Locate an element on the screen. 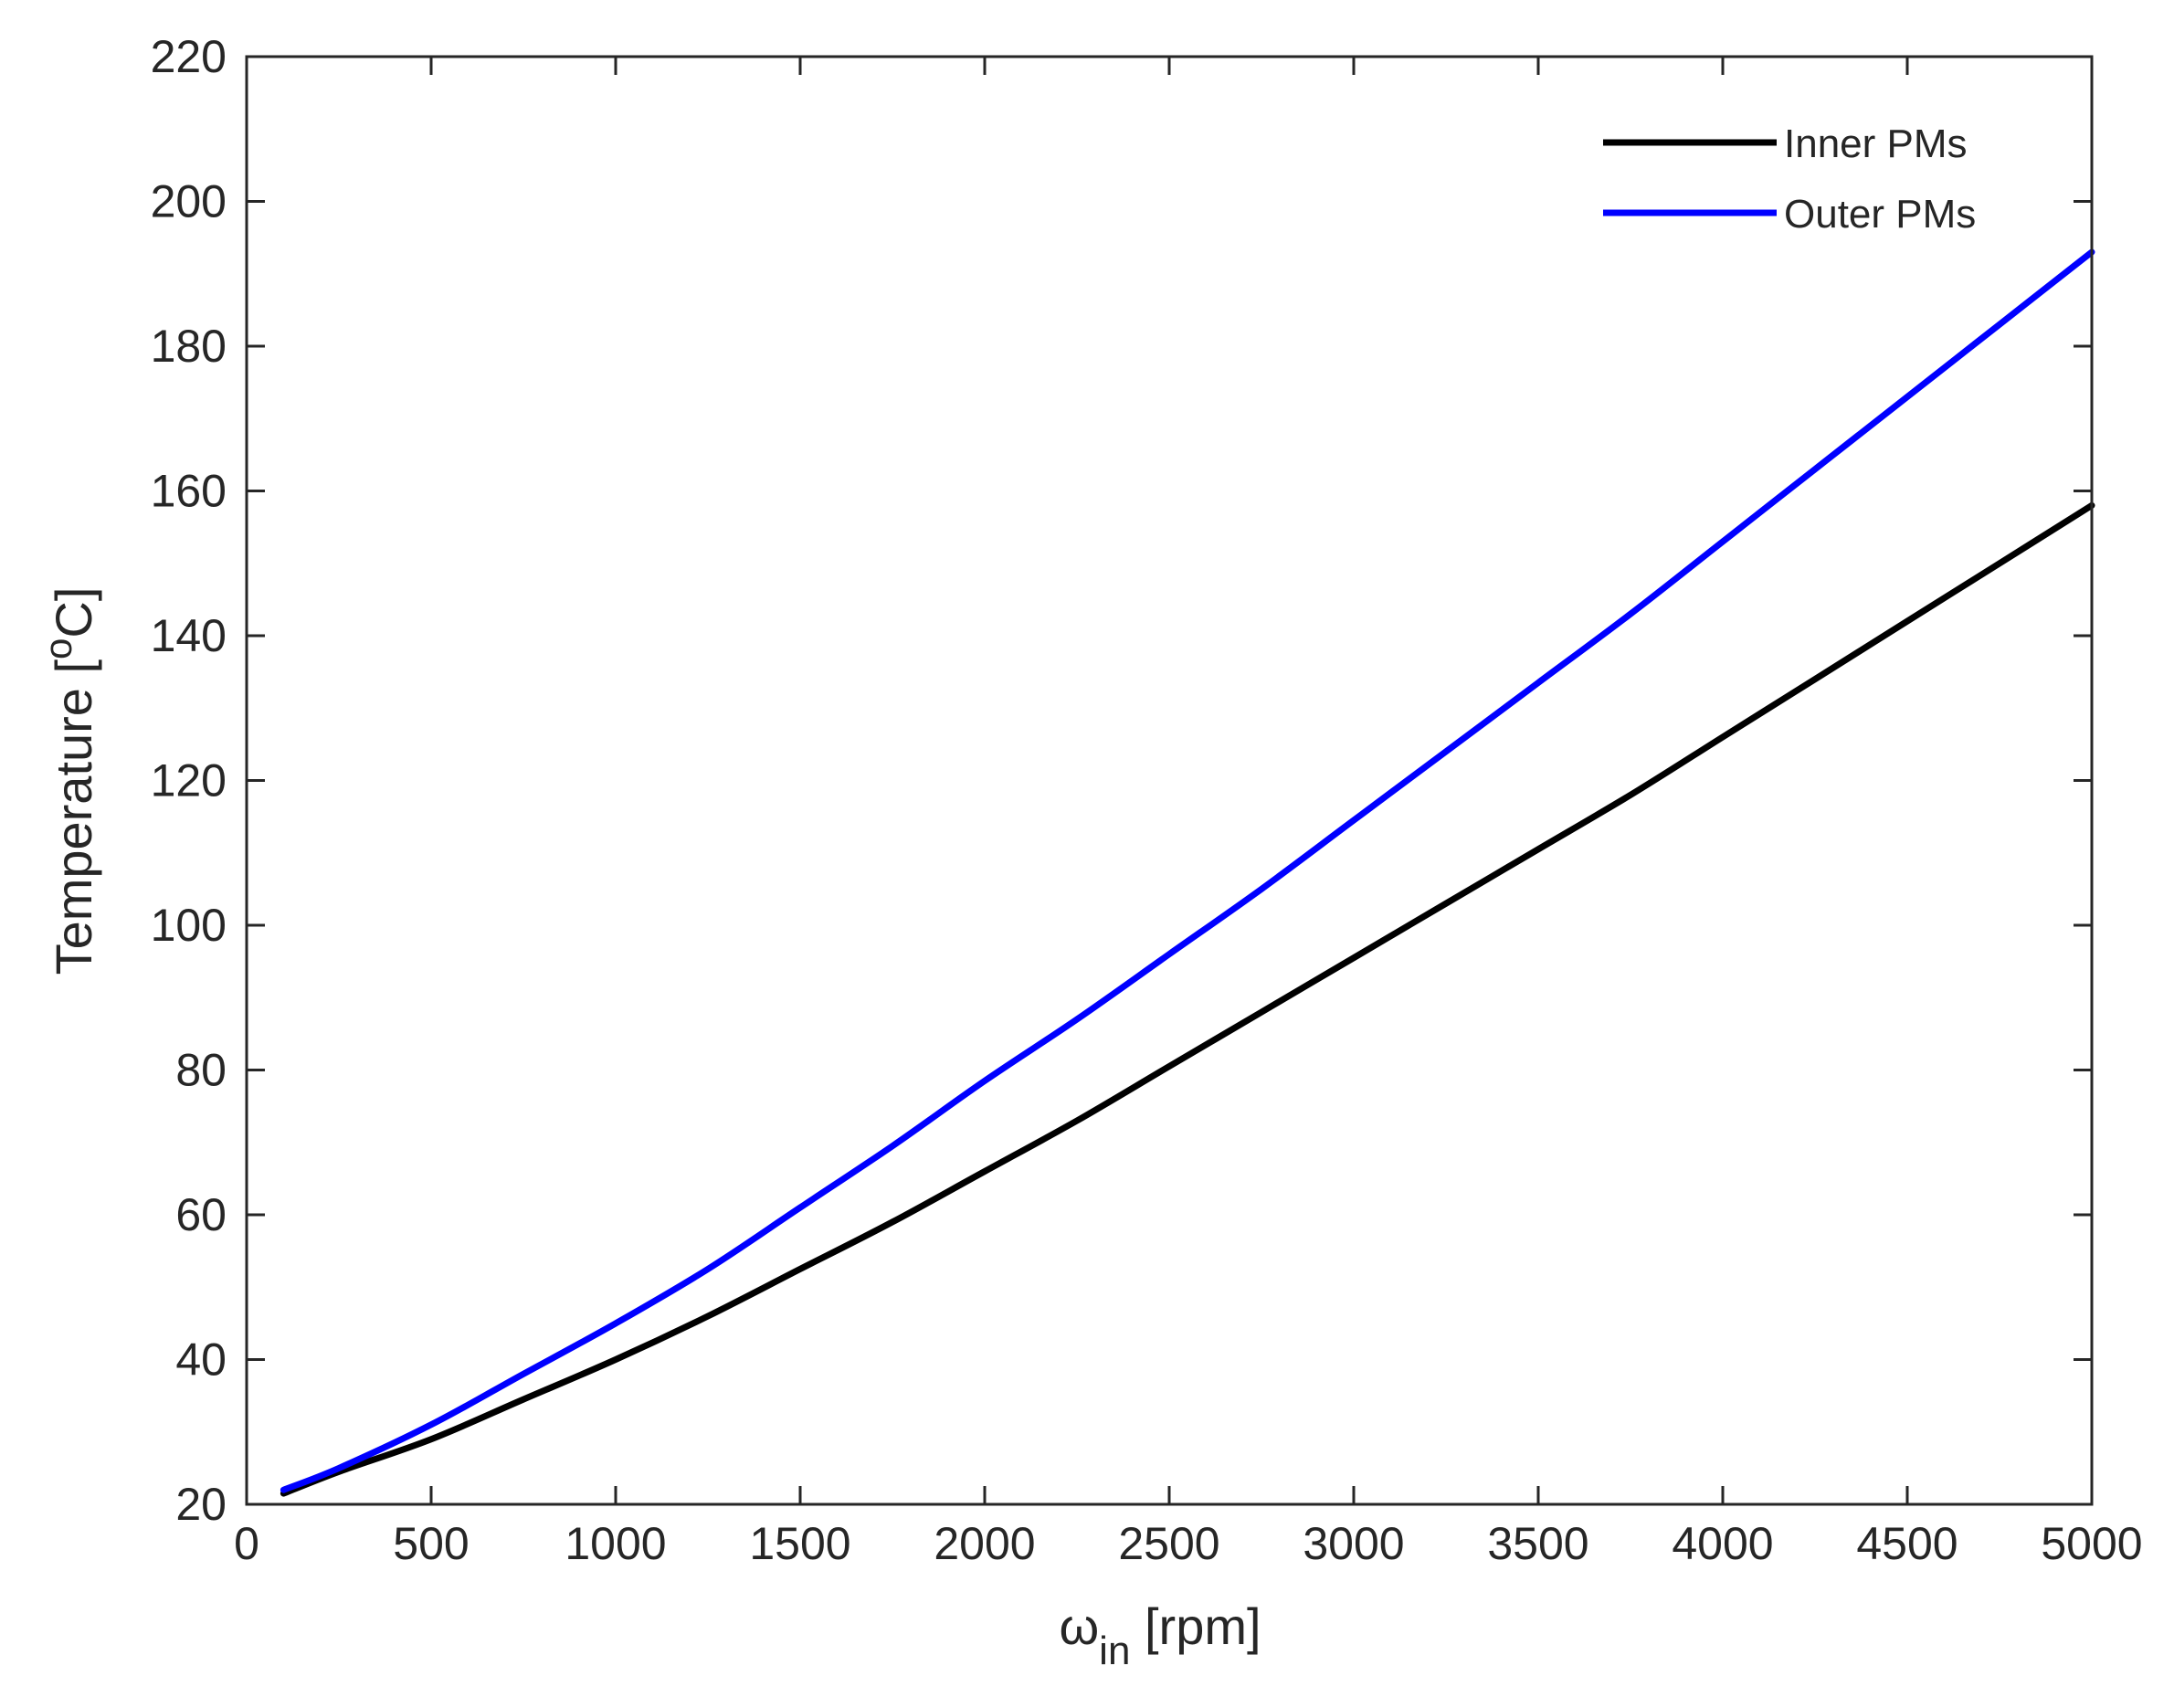 Image resolution: width=2174 pixels, height=1708 pixels. legend-label-inner-pms: Inner PMs is located at coordinates (1876, 143).